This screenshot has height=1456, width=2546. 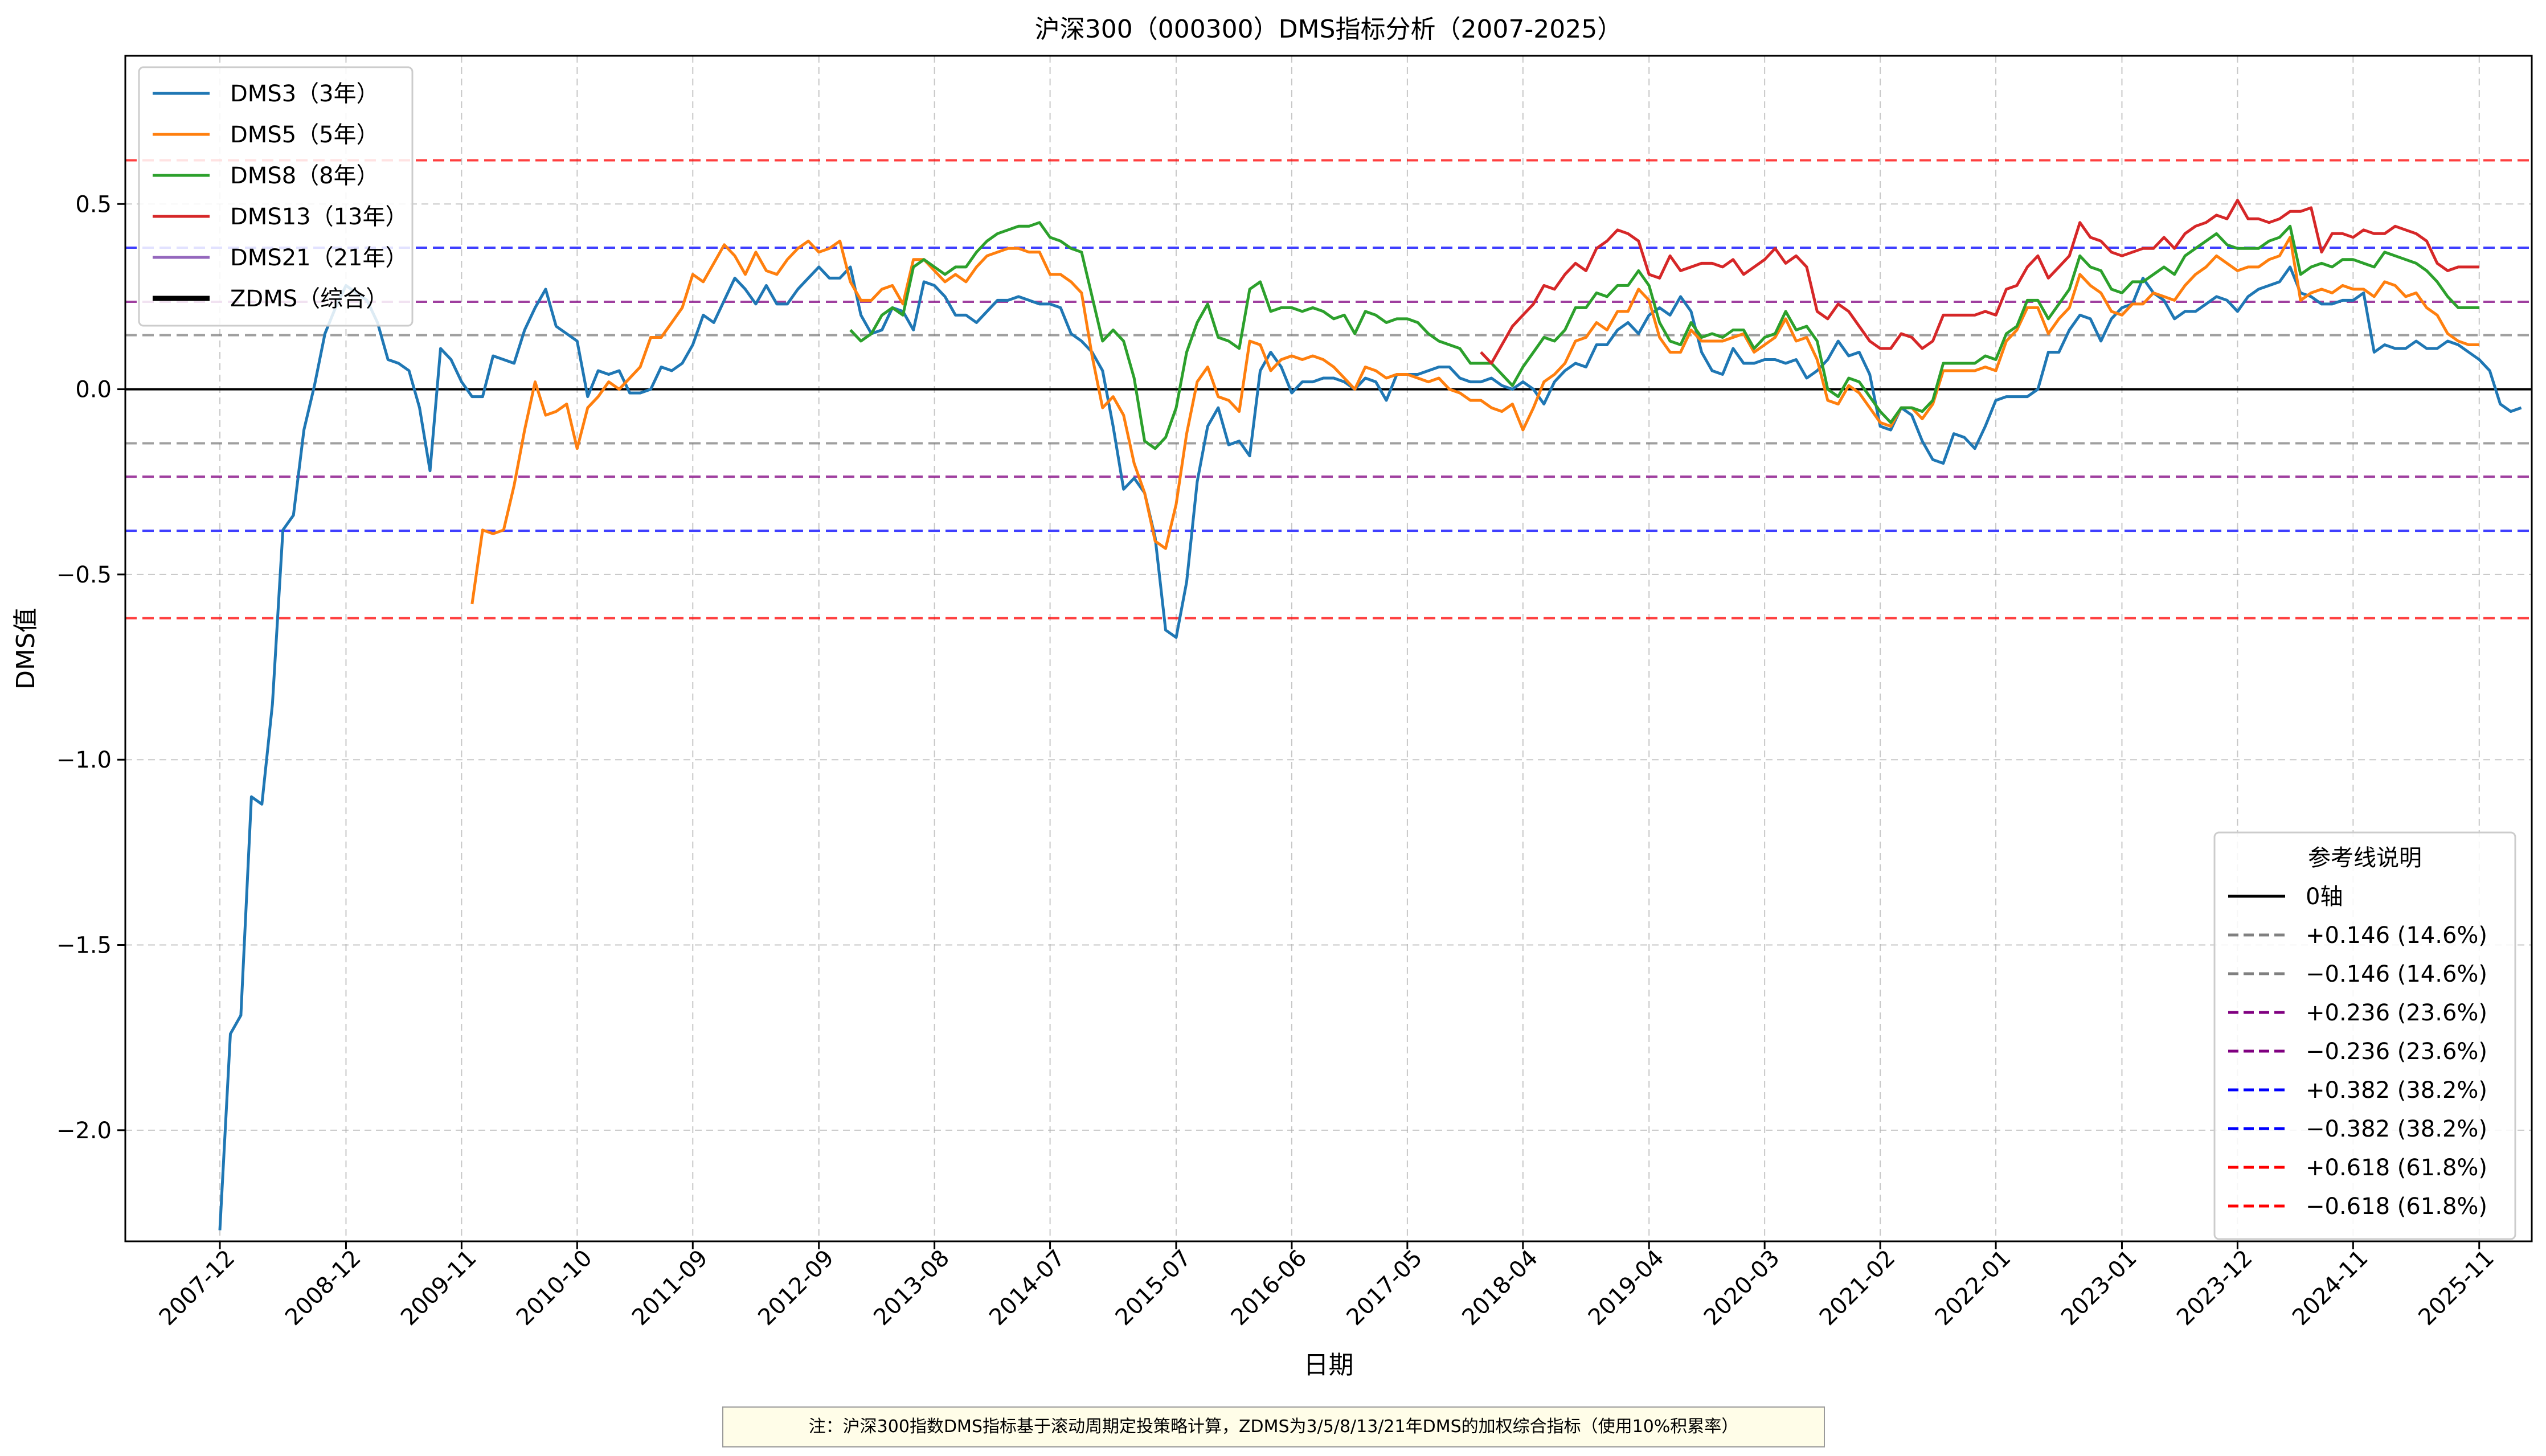 What do you see at coordinates (2396, 1052) in the screenshot?
I see `legend-label: −0.236 (23.6%)` at bounding box center [2396, 1052].